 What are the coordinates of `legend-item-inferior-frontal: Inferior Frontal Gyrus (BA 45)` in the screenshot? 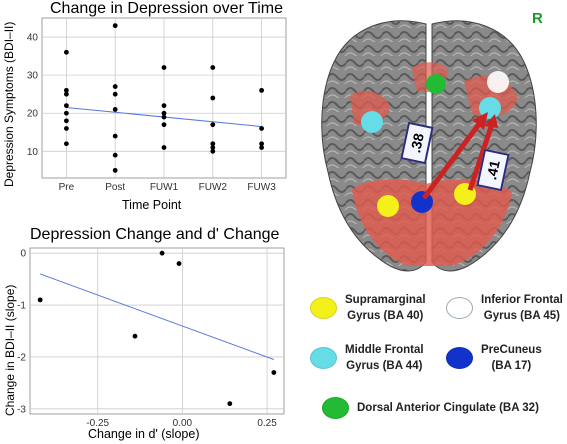 It's located at (504, 308).